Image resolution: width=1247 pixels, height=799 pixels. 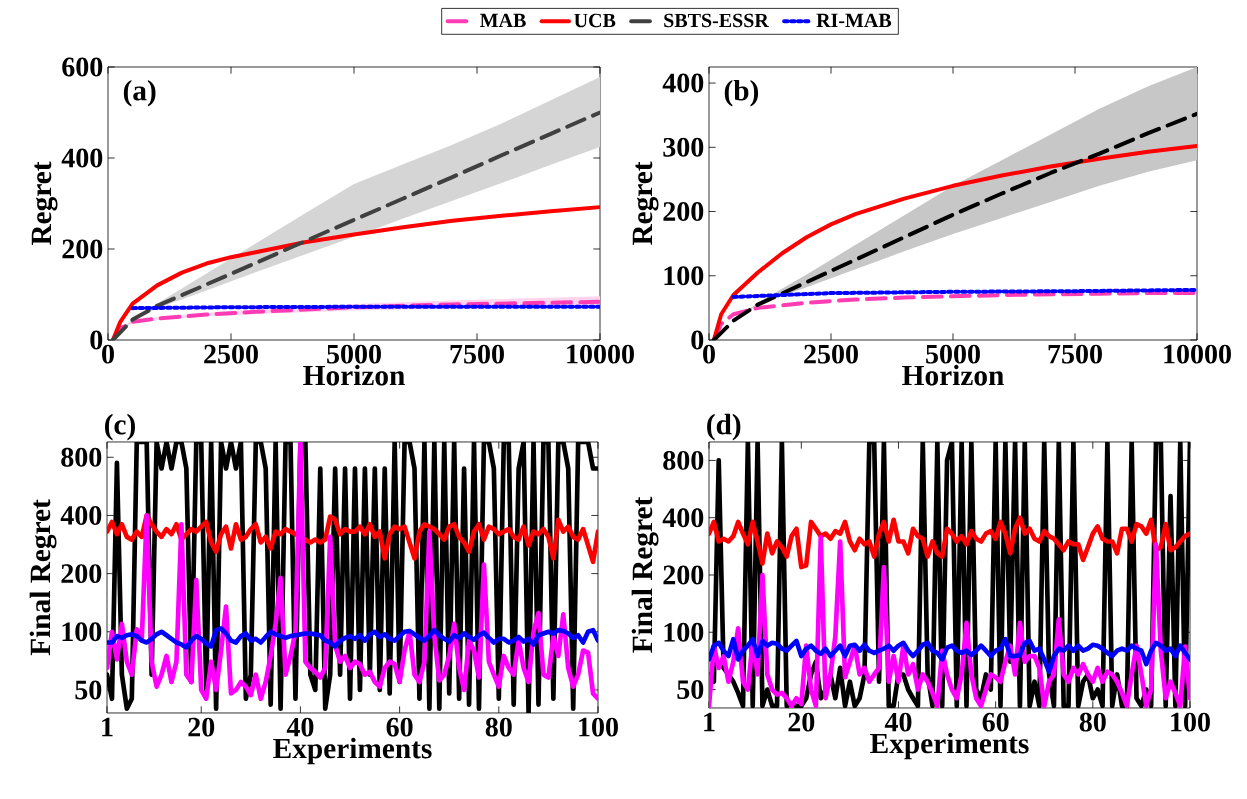 I want to click on legend-label: RI-MAB, so click(x=854, y=20).